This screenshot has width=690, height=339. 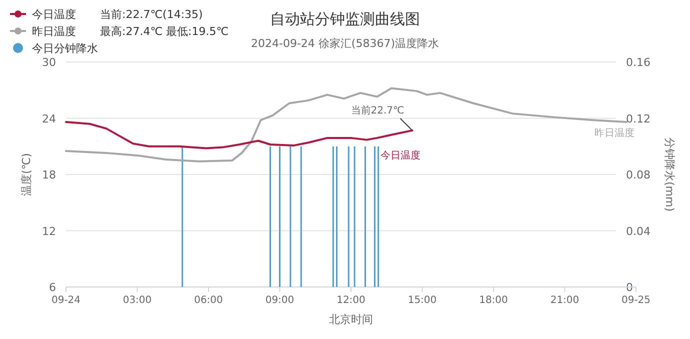 What do you see at coordinates (65, 48) in the screenshot?
I see `legend-label: 今日分钟降水` at bounding box center [65, 48].